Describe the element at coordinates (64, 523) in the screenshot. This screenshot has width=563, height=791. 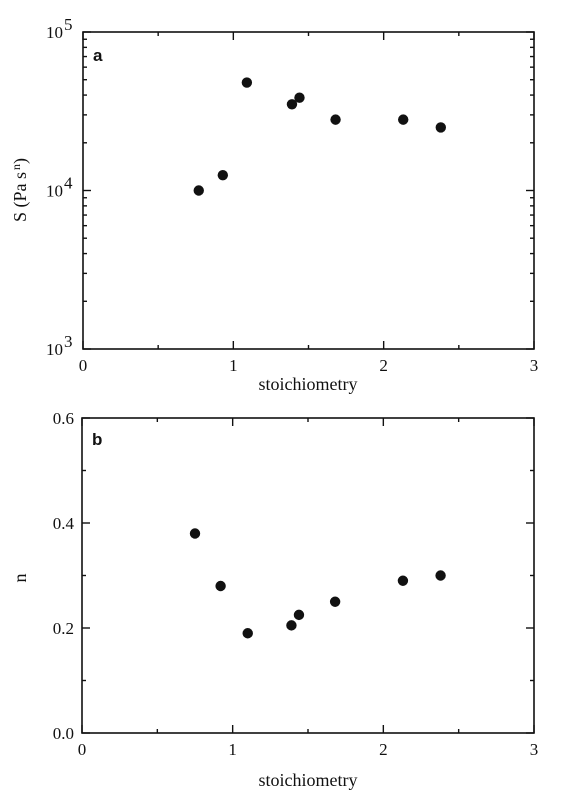
I see `y-tick-label-b: 0.4` at that location.